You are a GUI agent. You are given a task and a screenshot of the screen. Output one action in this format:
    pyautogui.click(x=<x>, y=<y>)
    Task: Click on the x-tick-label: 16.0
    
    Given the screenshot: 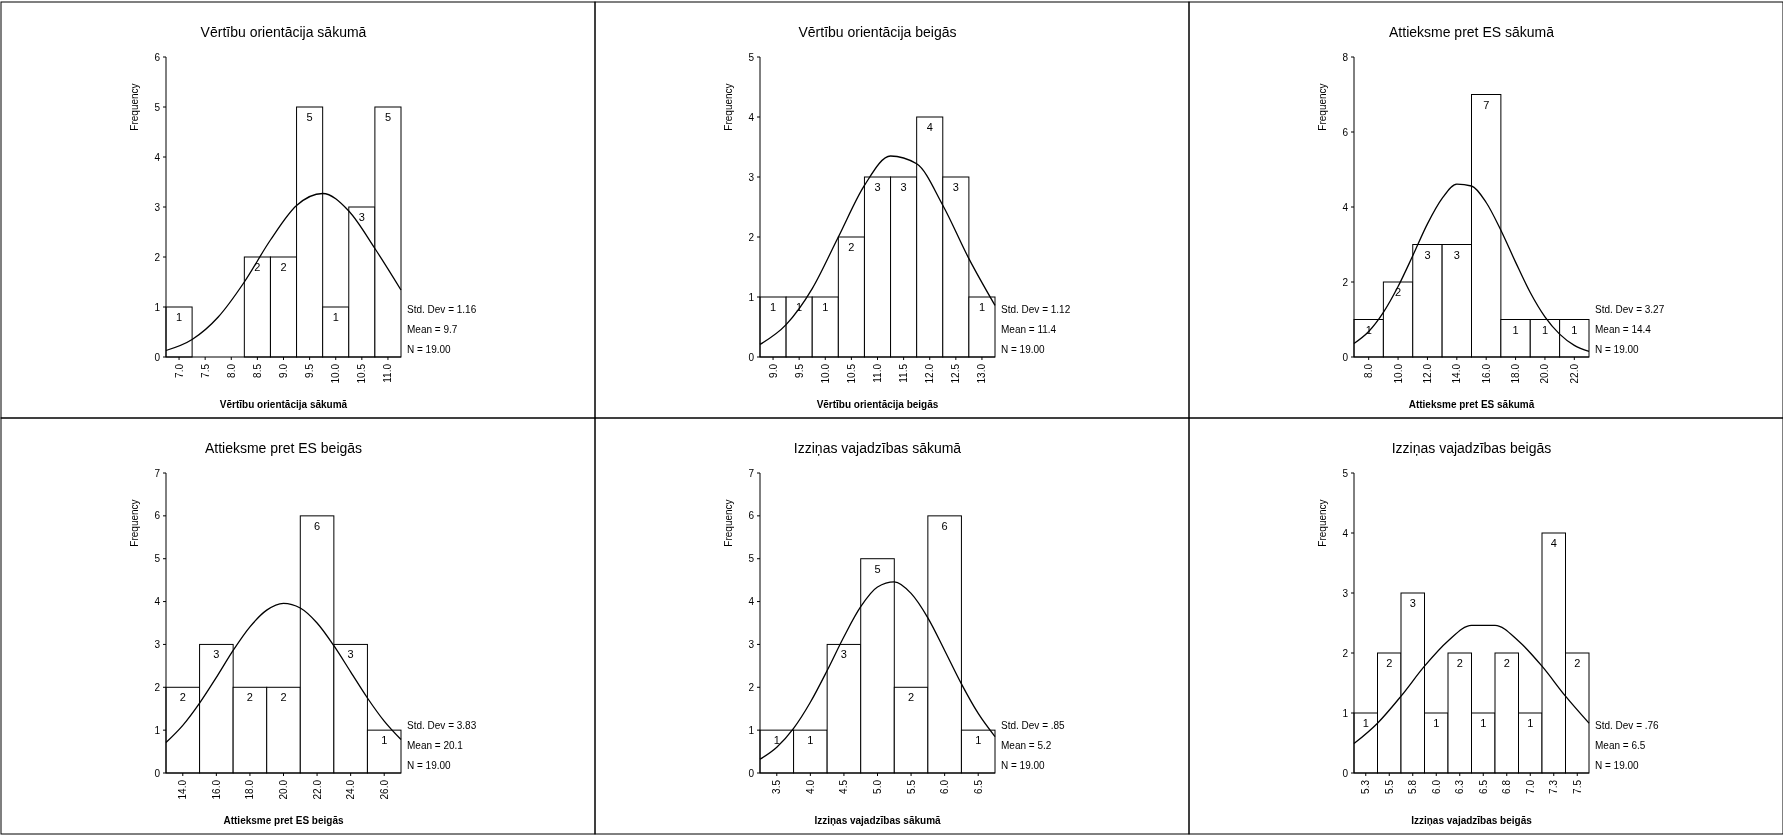 What is the action you would take?
    pyautogui.click(x=216, y=789)
    